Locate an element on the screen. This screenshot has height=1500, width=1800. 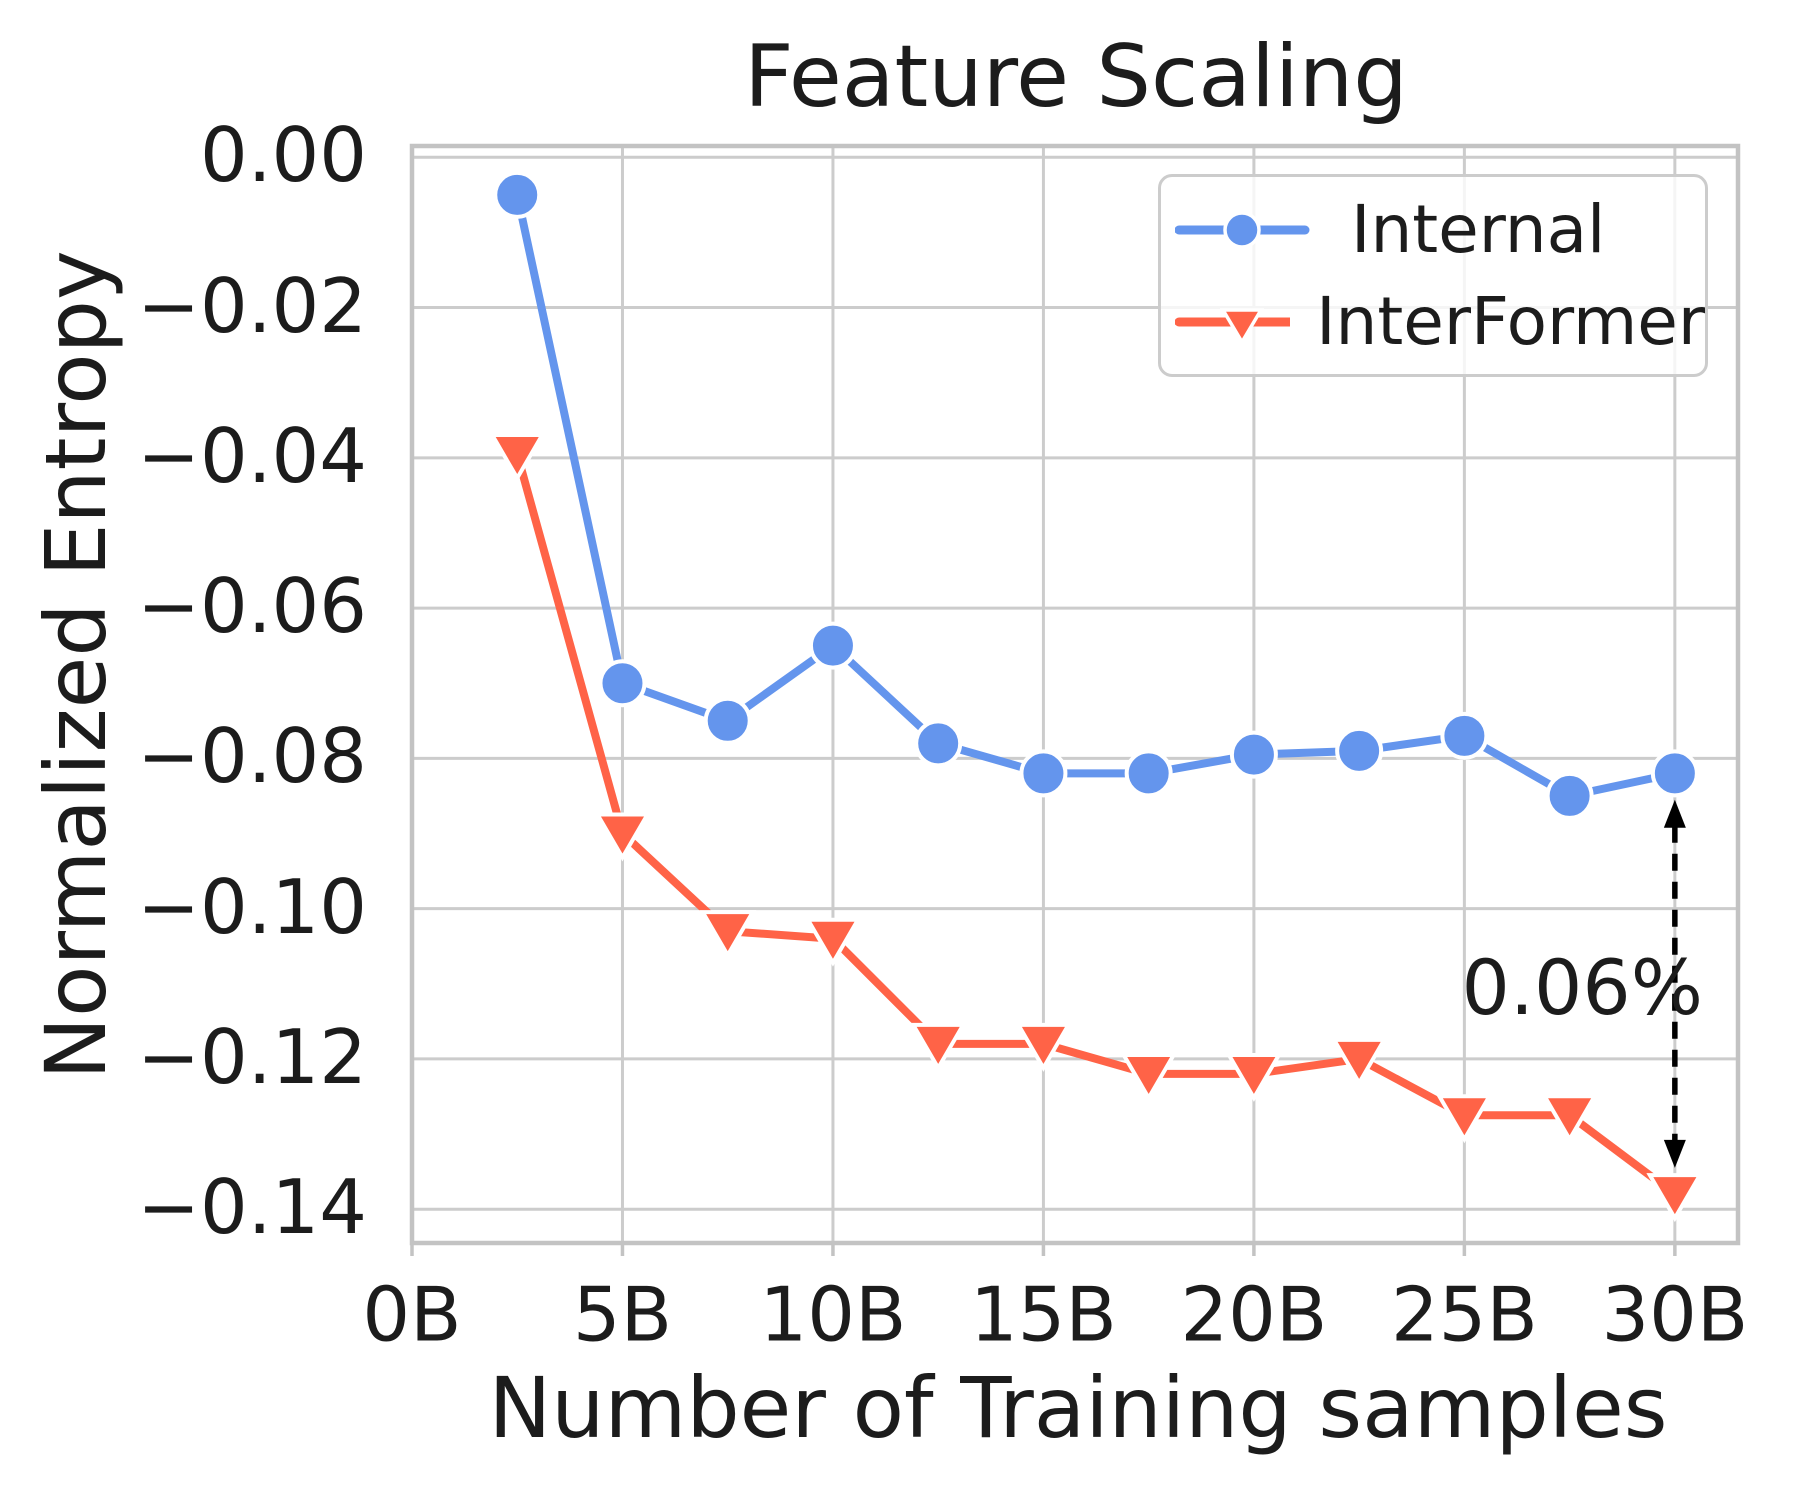
legend-marker-interformer-triangle-icon is located at coordinates (1233, 326).